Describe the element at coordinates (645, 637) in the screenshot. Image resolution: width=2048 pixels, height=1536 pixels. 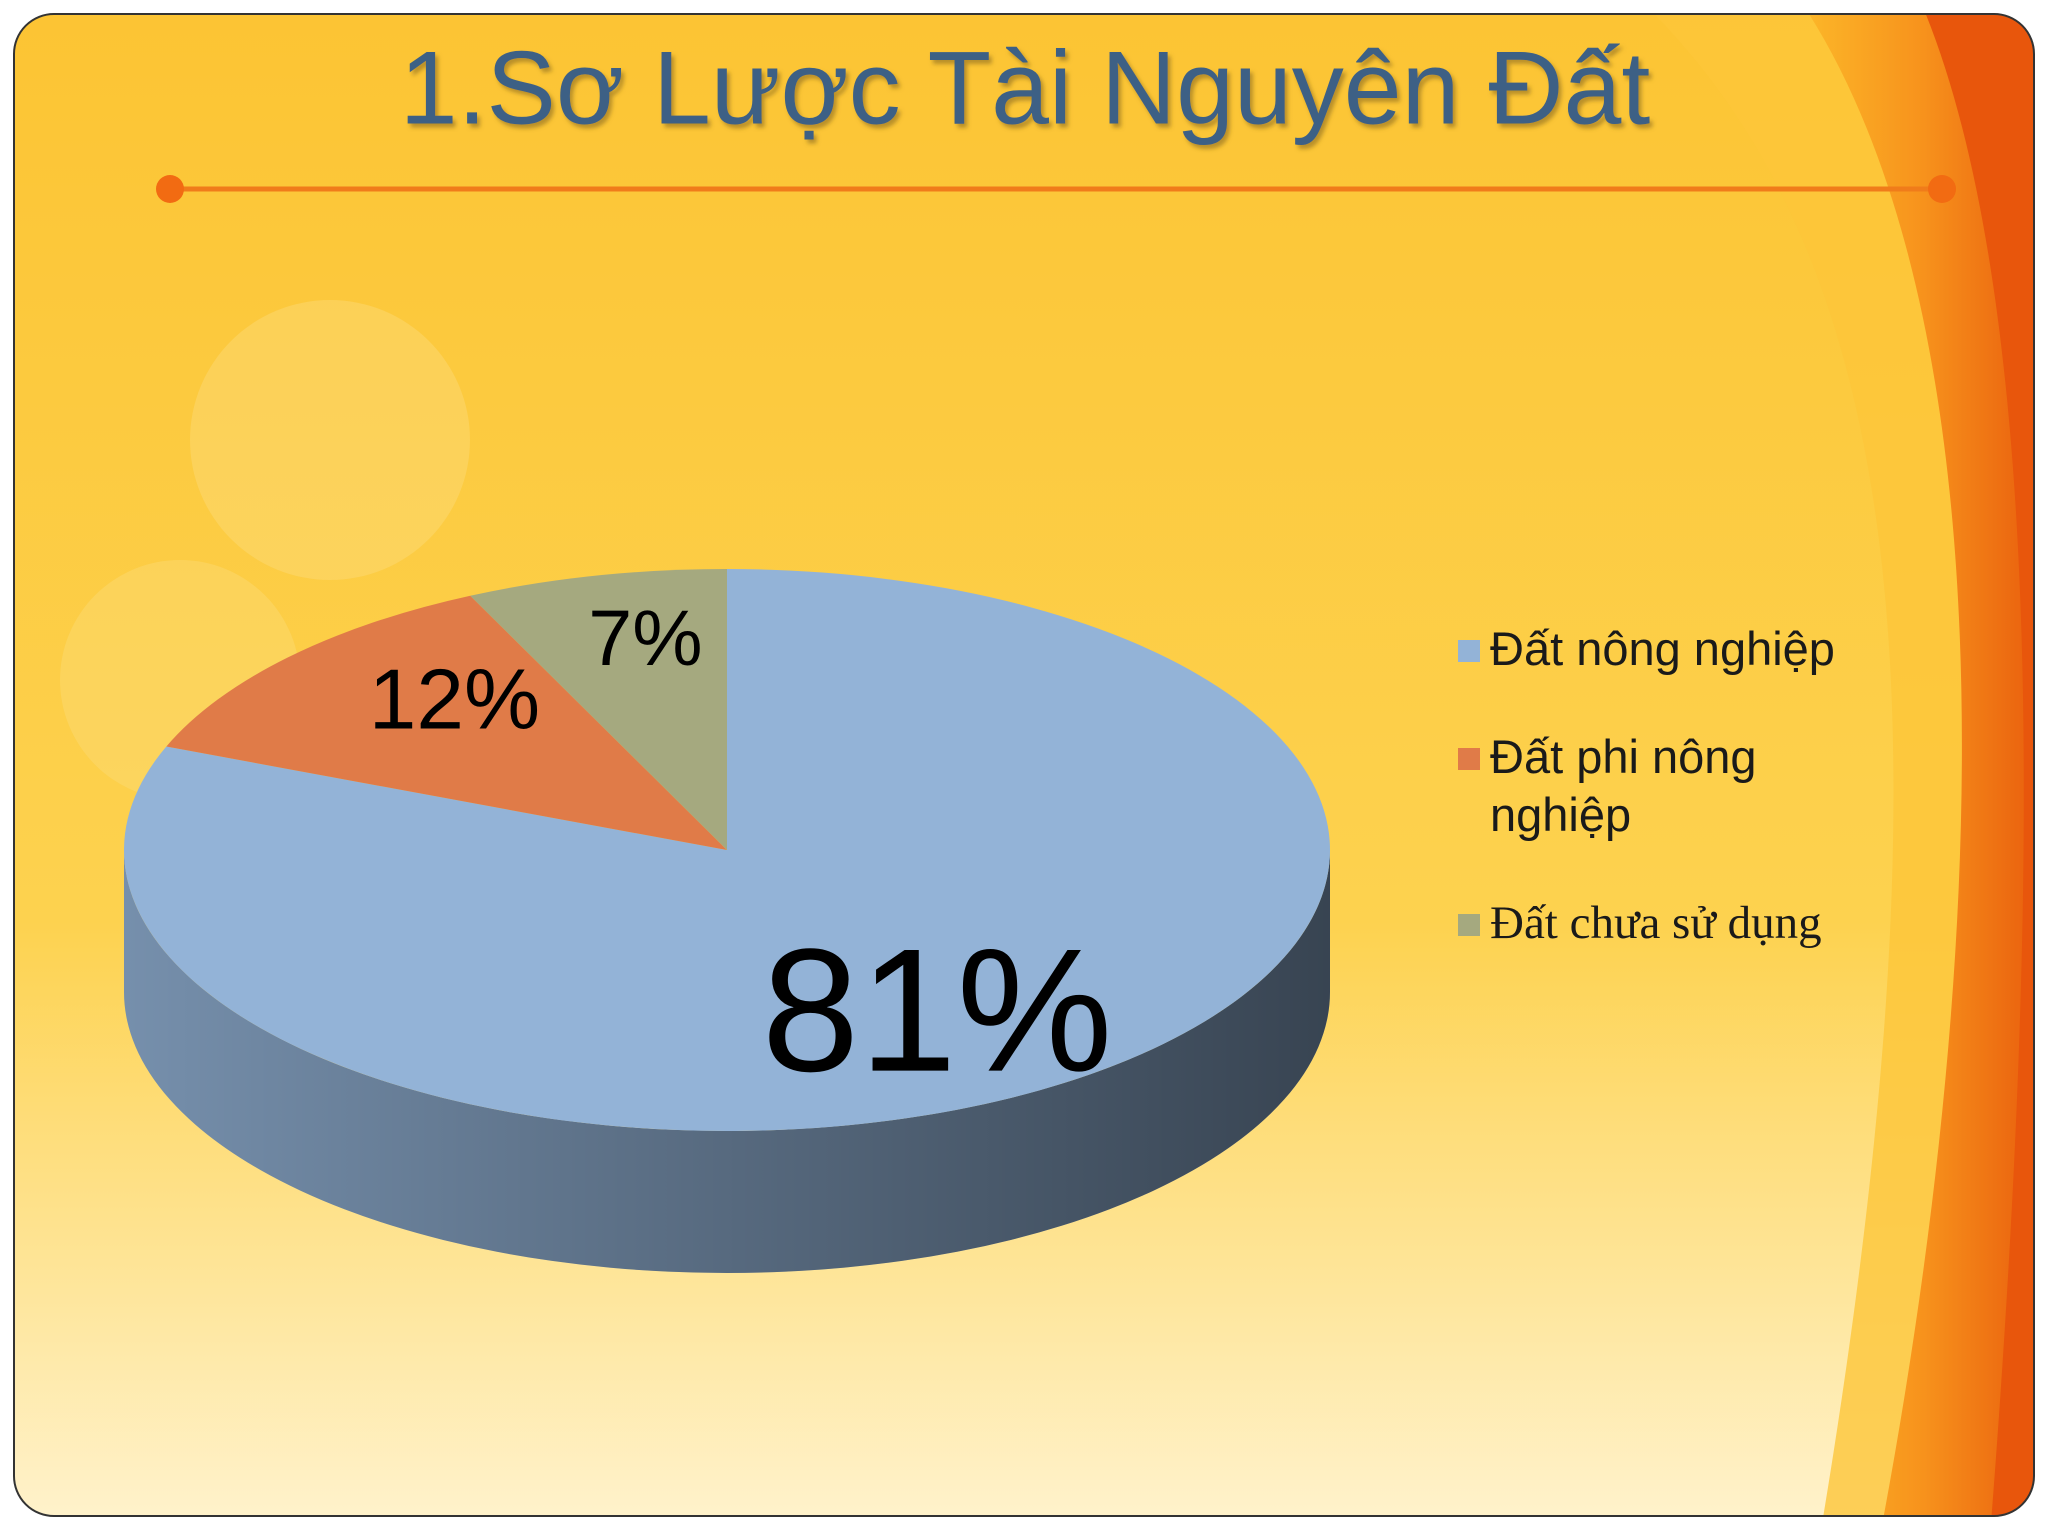
I see `data-label: 7%` at that location.